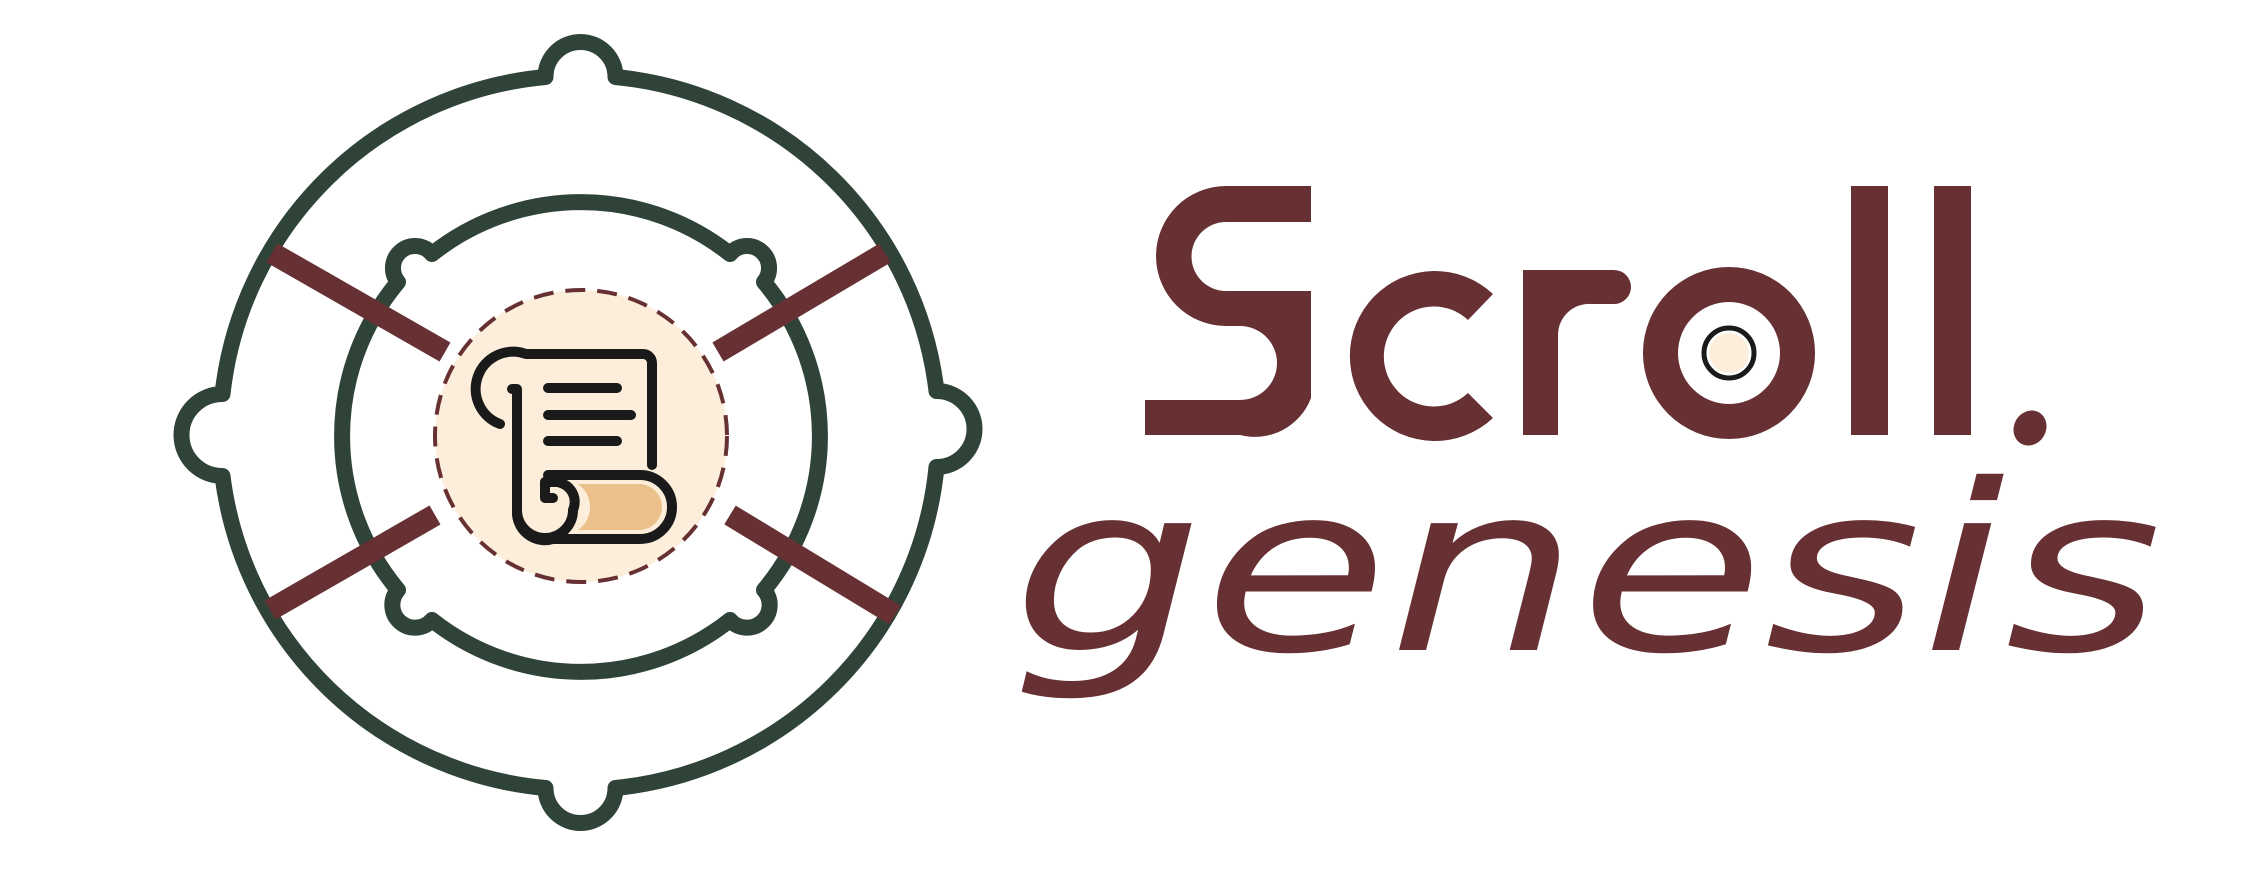  I want to click on o-eye-fill, so click(1729, 353).